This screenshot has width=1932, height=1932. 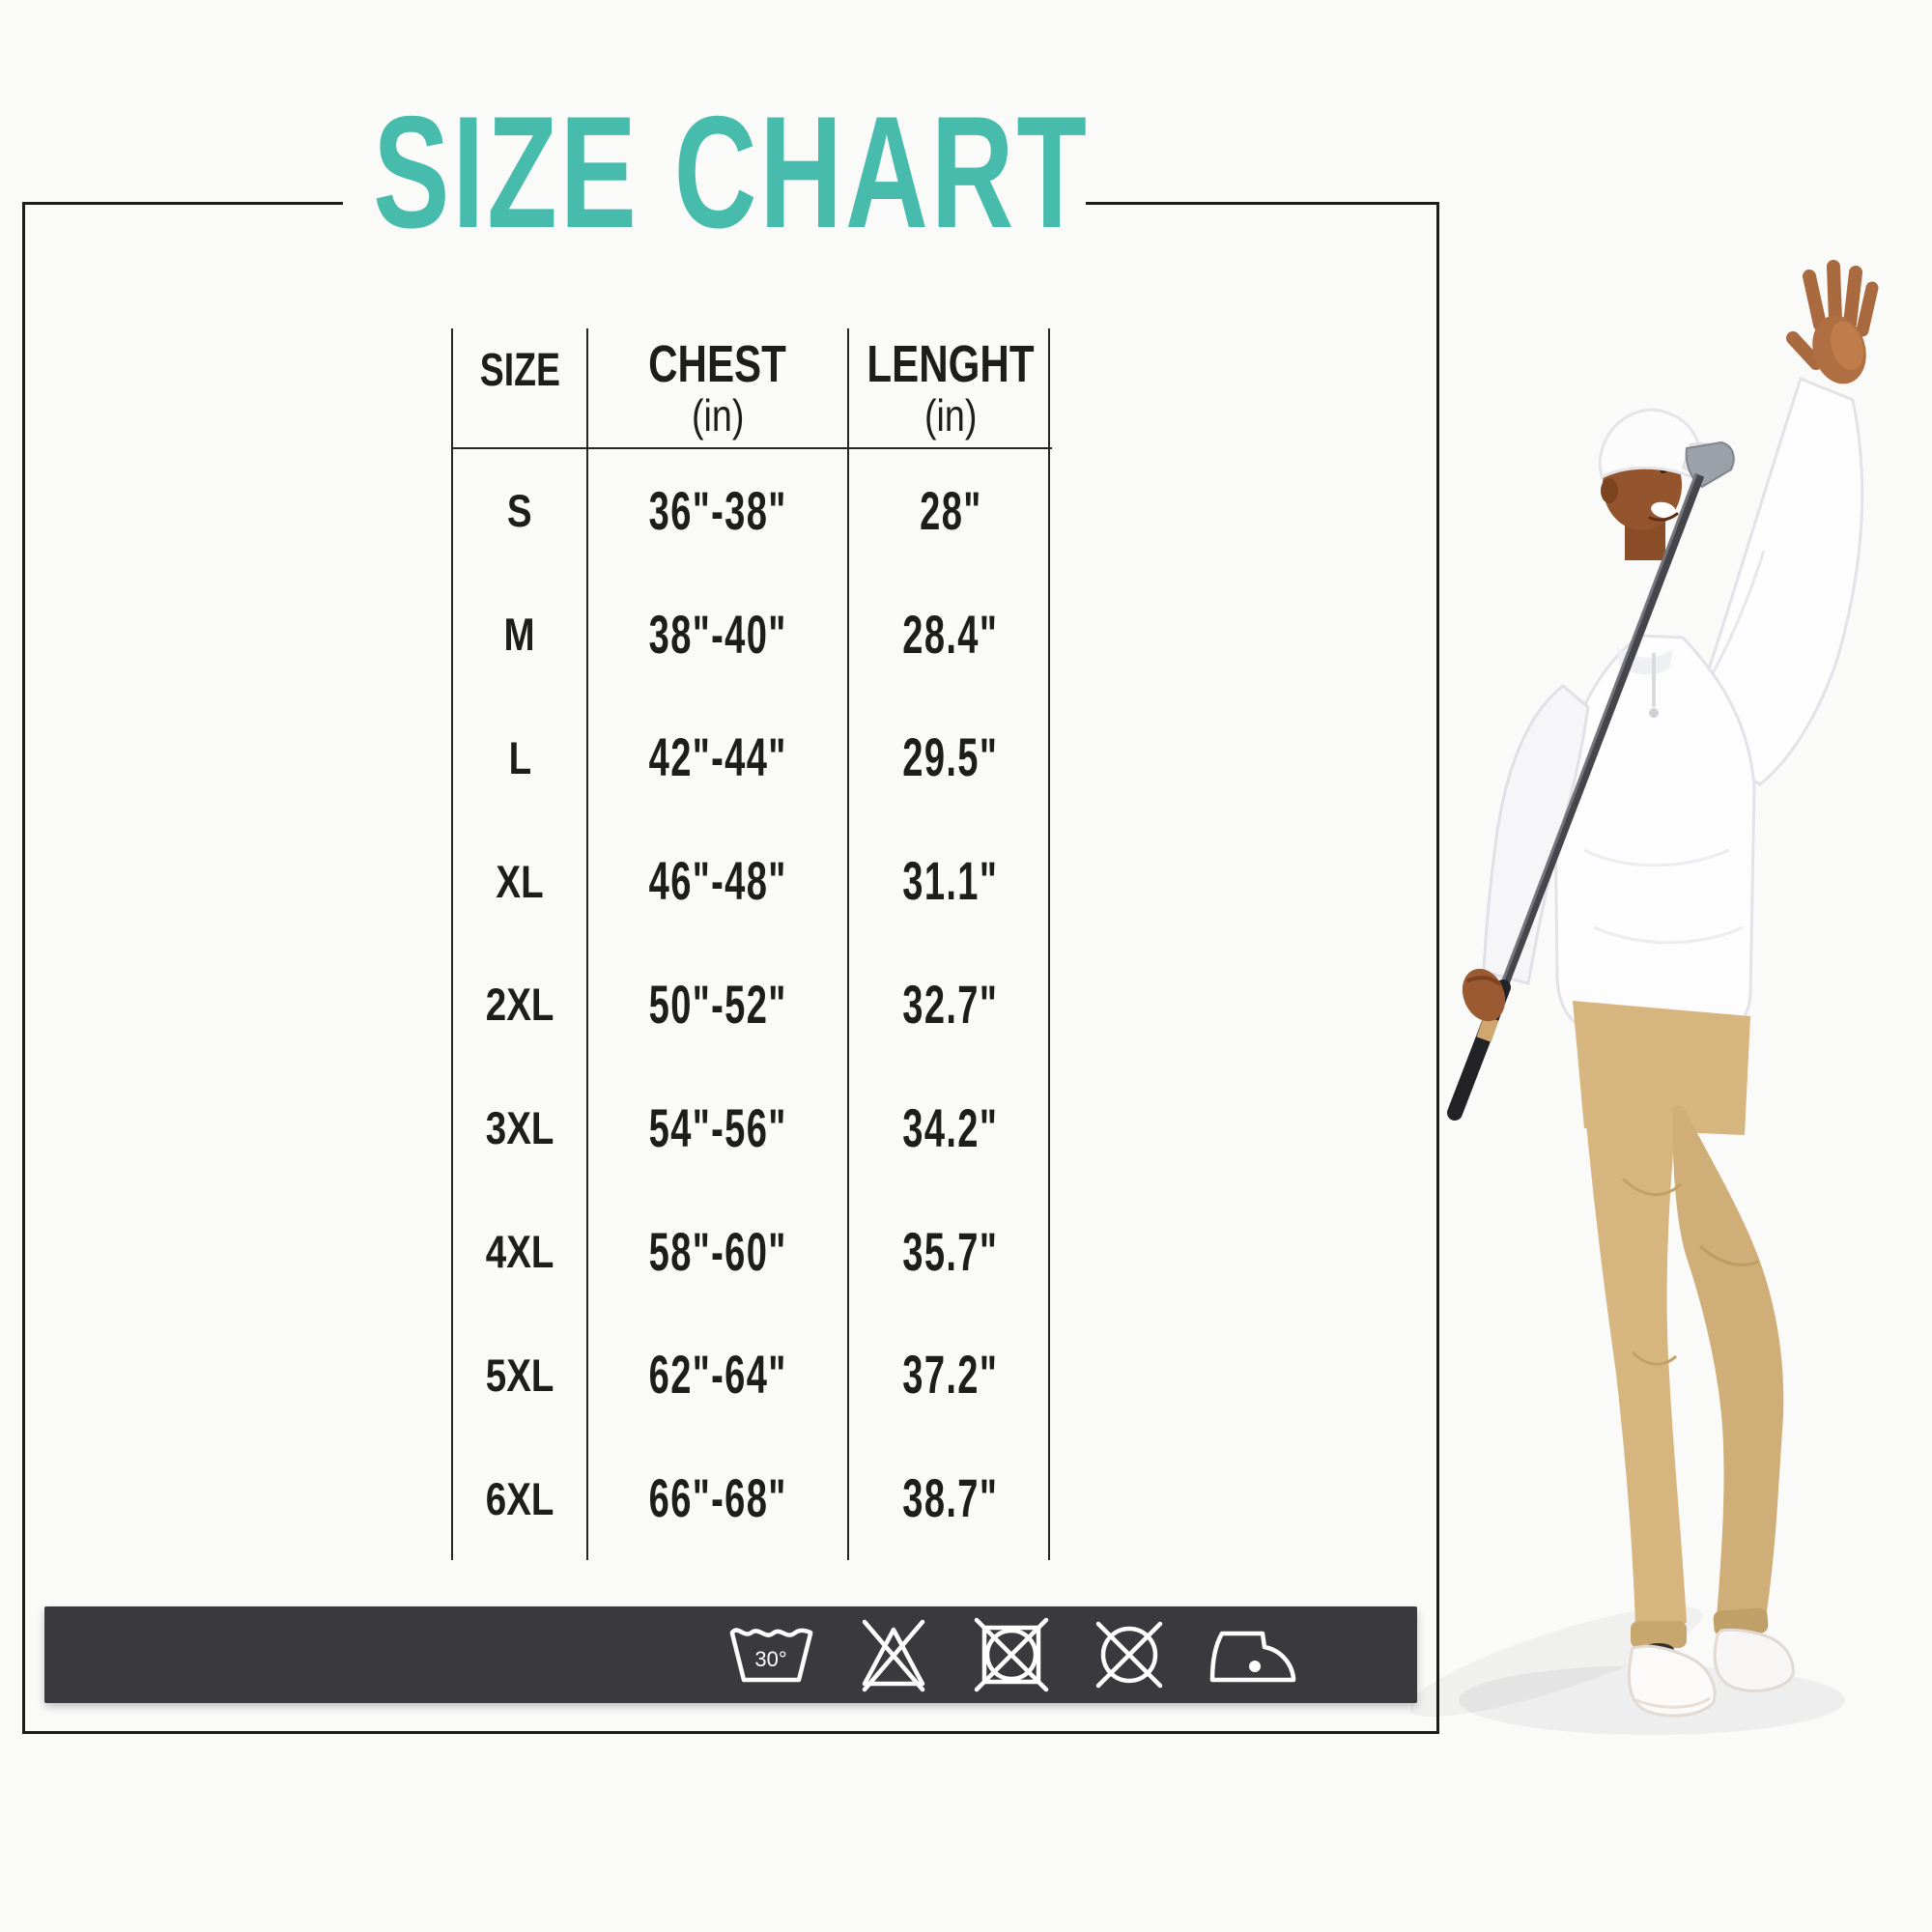 What do you see at coordinates (1129, 1655) in the screenshot?
I see `do-not-dry-clean-icon` at bounding box center [1129, 1655].